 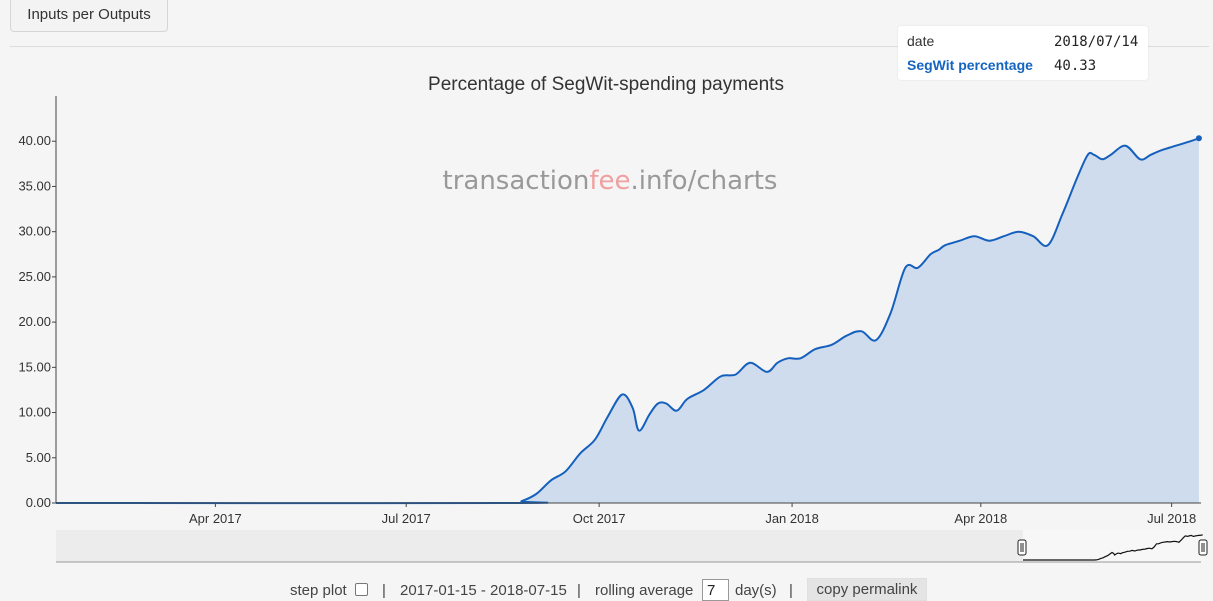 What do you see at coordinates (606, 84) in the screenshot?
I see `chart-title: Percentage of SegWit-spending payments` at bounding box center [606, 84].